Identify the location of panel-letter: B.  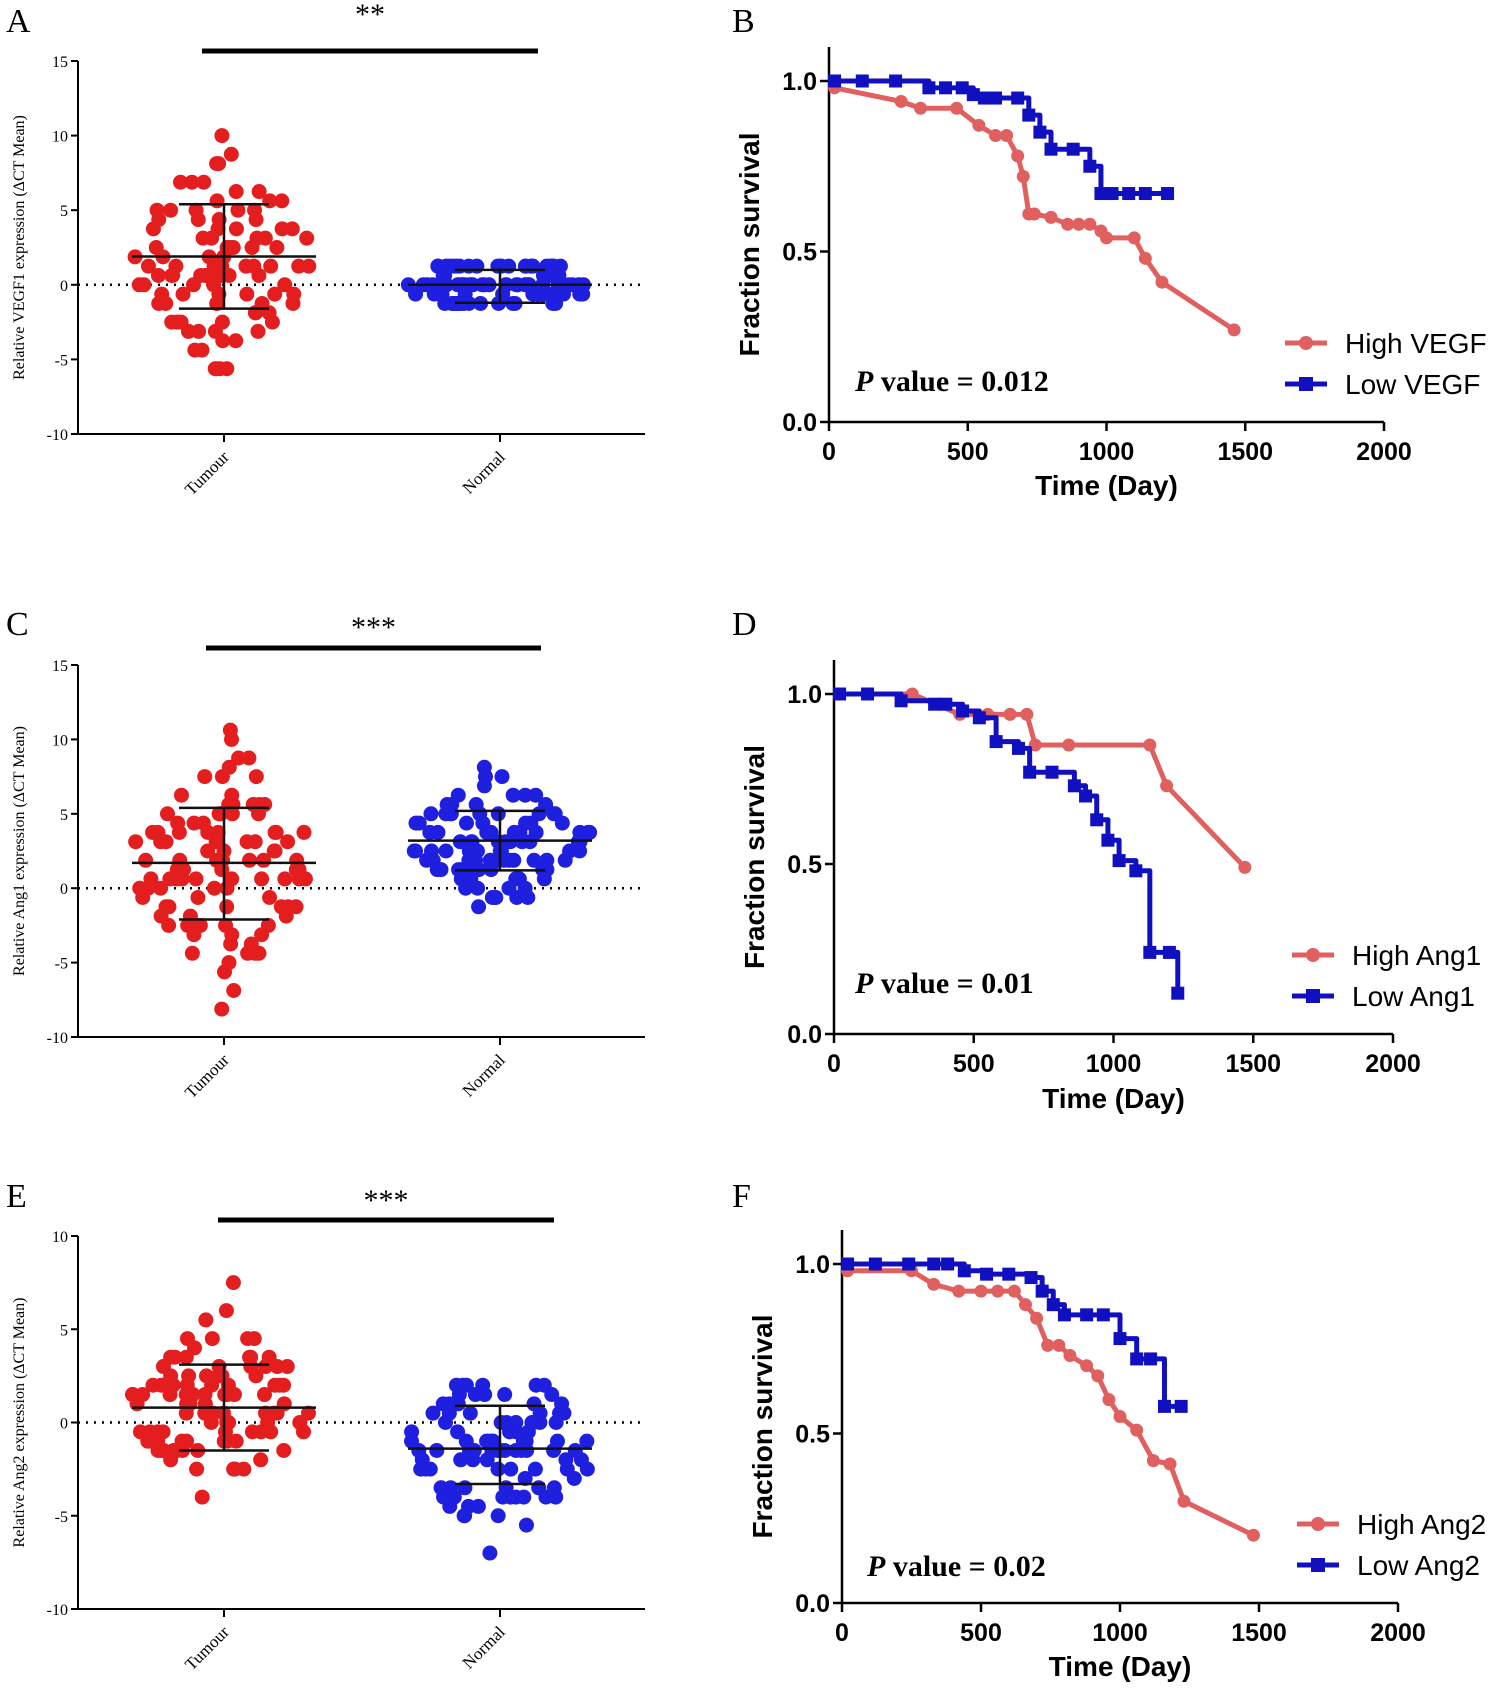
(743, 21).